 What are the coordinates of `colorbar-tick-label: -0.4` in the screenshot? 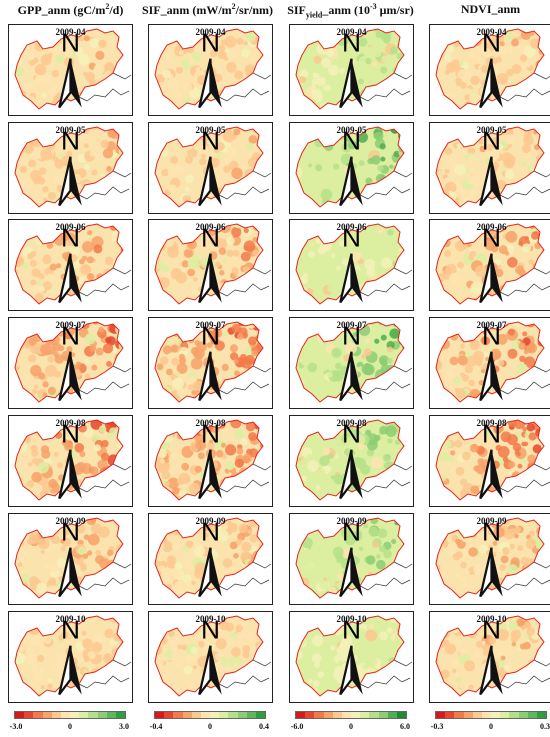 It's located at (156, 726).